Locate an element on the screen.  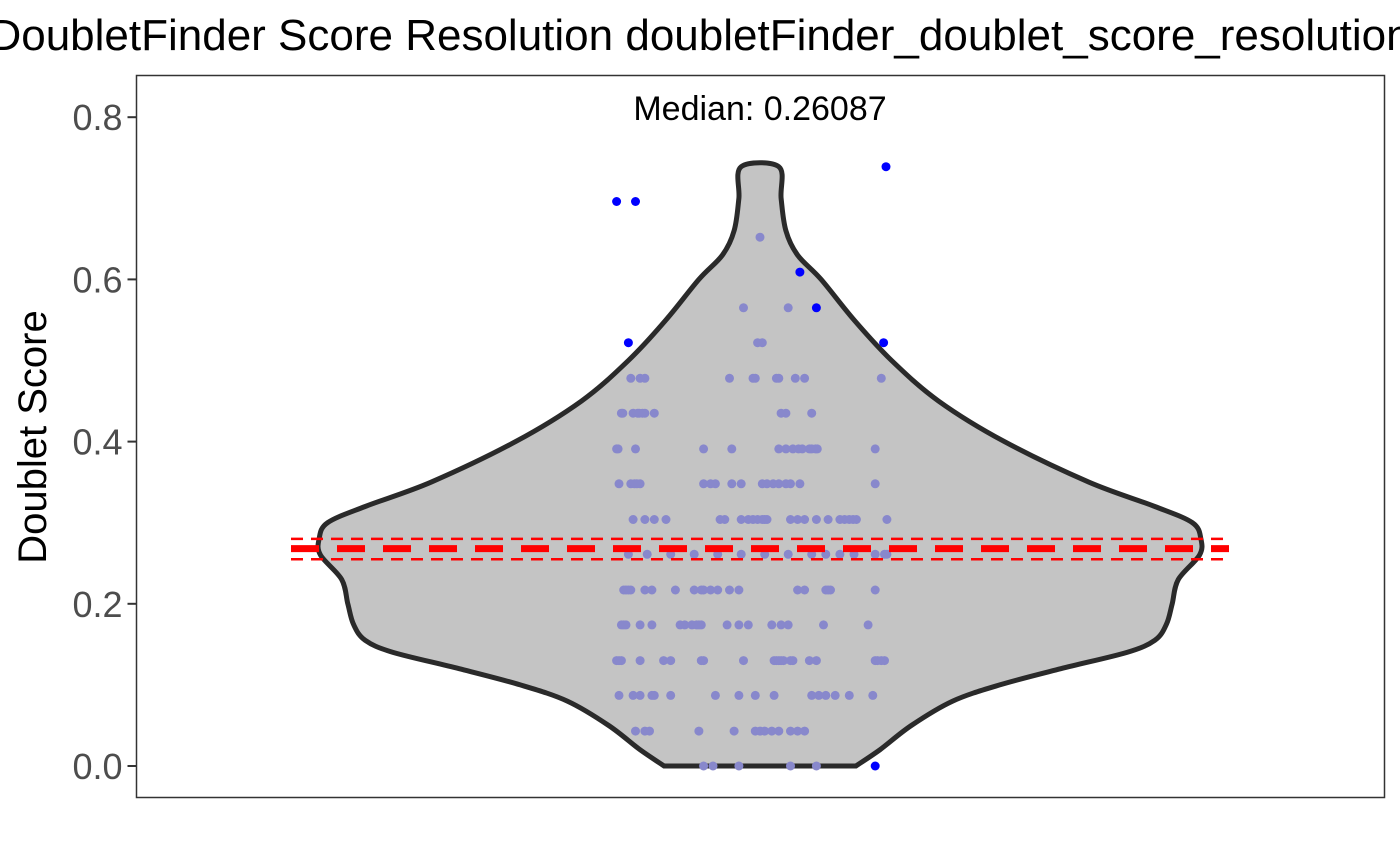
y-axis-title: Doublet Score is located at coordinates (33, 436).